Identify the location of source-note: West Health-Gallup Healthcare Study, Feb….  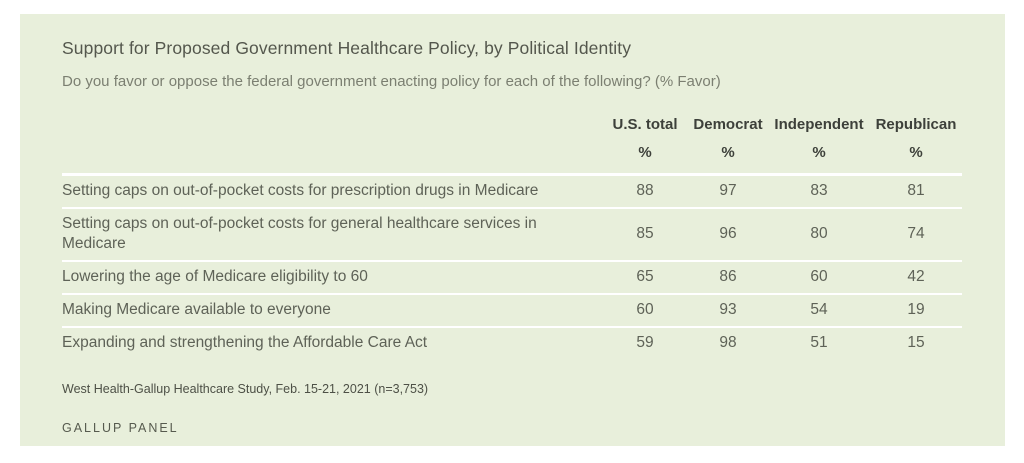
(245, 389).